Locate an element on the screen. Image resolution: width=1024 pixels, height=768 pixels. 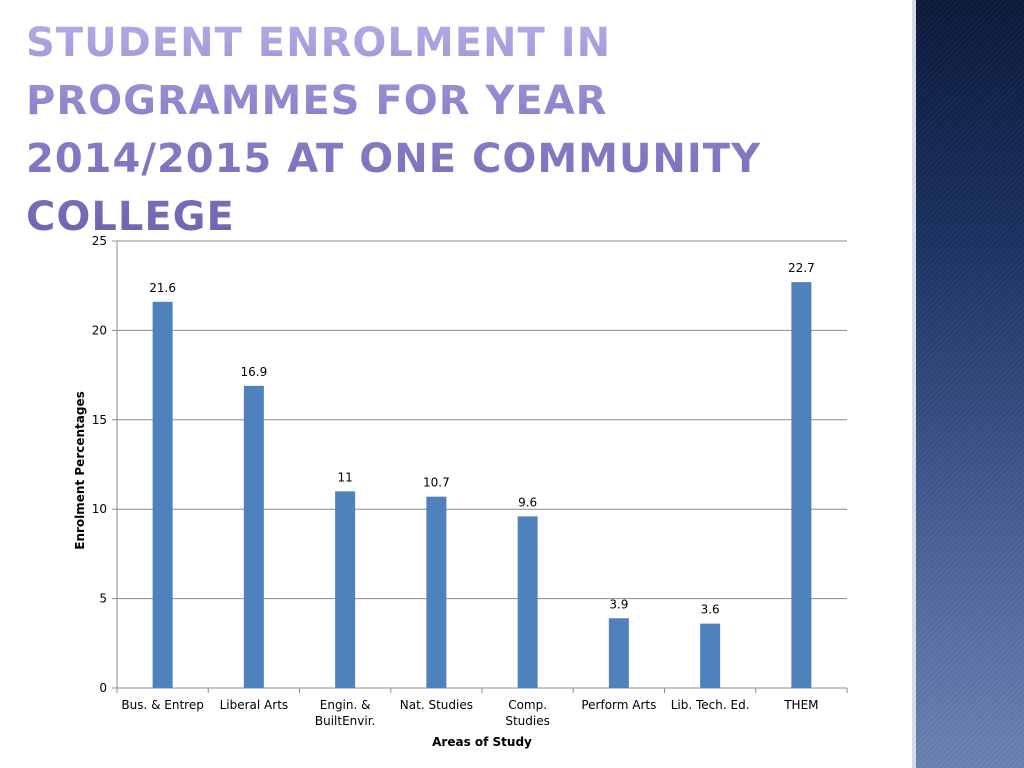
y-tick-label: 5 is located at coordinates (103, 599).